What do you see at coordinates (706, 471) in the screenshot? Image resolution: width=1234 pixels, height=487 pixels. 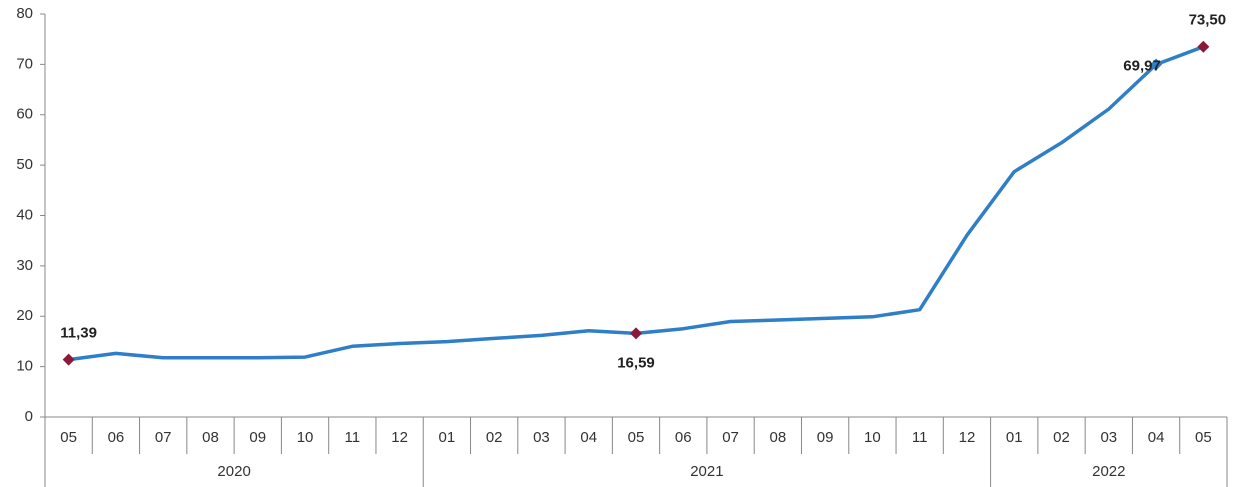 I see `x-year-label: 2021` at bounding box center [706, 471].